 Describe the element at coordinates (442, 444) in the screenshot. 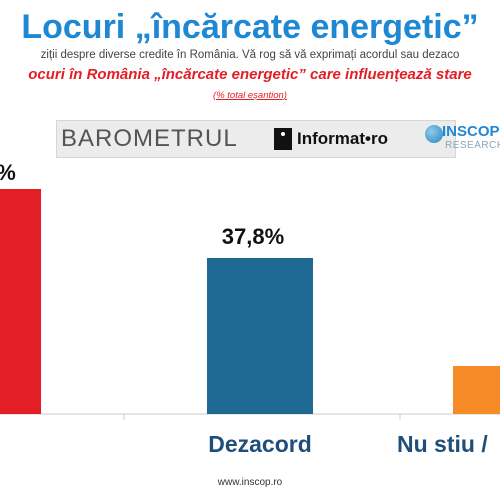

I see `category-label: Nu stiu /` at that location.